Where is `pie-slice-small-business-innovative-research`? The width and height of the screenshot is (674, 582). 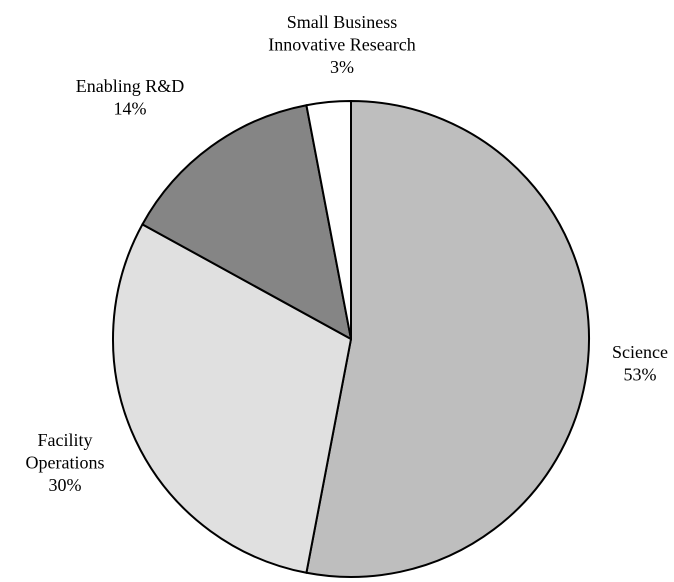
pie-slice-small-business-innovative-research is located at coordinates (328, 220).